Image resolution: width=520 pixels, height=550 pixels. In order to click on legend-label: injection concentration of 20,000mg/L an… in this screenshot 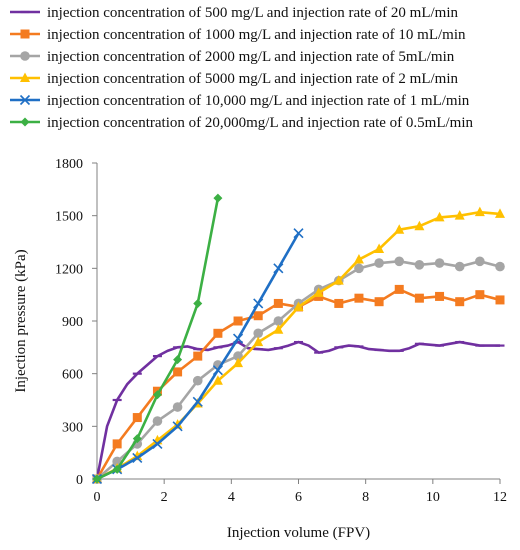, I will do `click(260, 123)`.